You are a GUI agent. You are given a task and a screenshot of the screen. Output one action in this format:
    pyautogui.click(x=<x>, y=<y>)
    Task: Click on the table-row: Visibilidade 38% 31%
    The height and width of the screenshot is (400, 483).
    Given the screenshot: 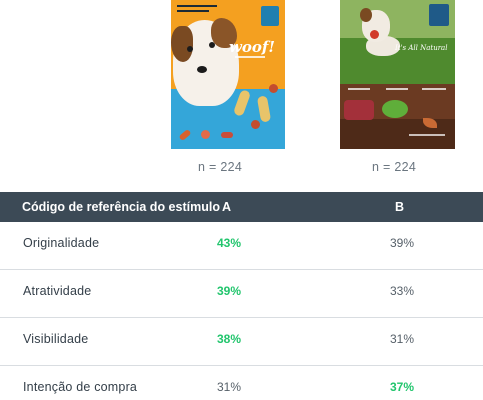 What is the action you would take?
    pyautogui.click(x=241, y=342)
    